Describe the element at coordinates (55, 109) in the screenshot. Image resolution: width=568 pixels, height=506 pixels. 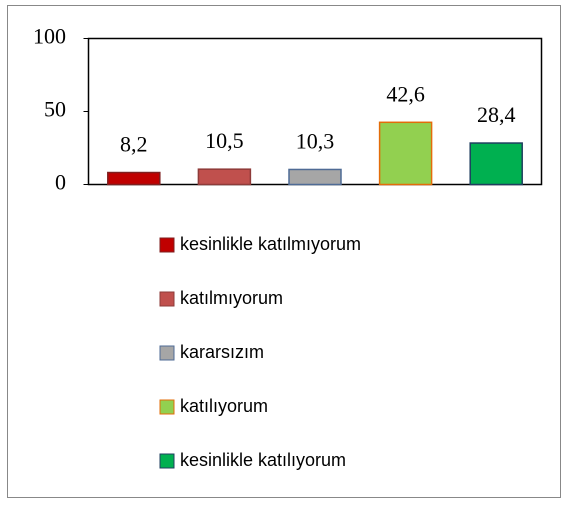
I see `y-tick-label: 50` at that location.